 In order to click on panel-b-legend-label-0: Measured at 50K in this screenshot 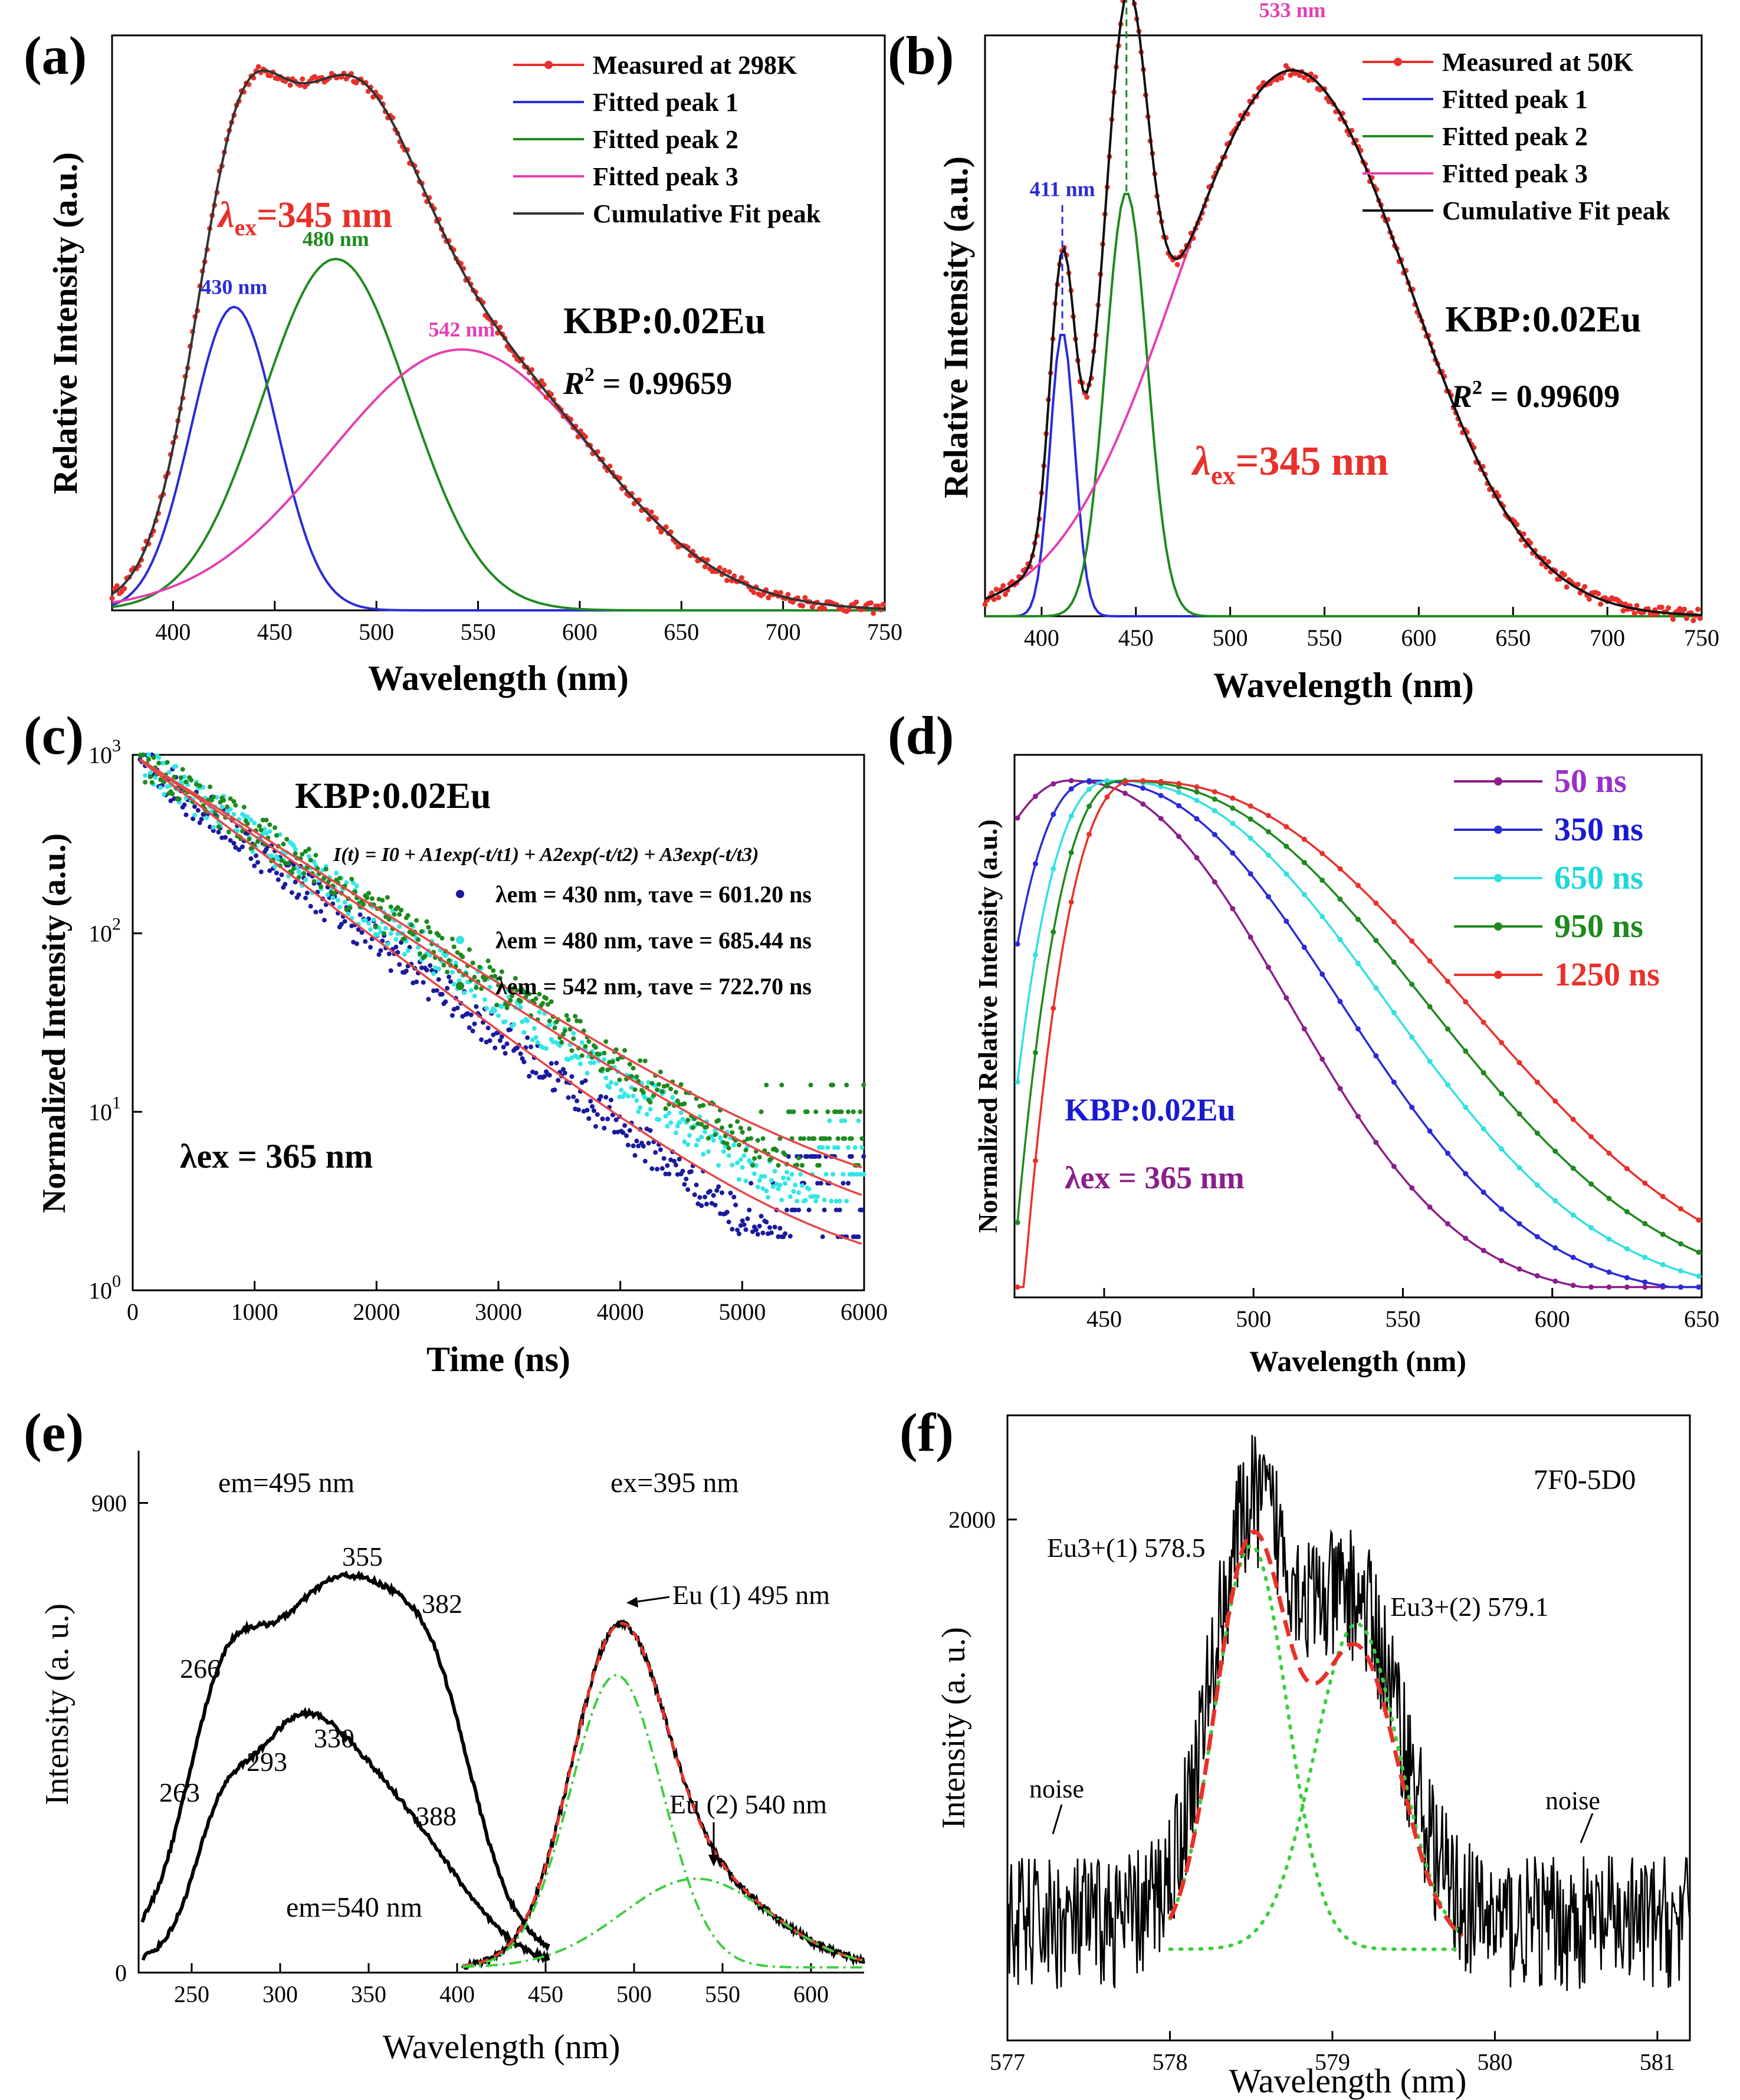, I will do `click(1537, 62)`.